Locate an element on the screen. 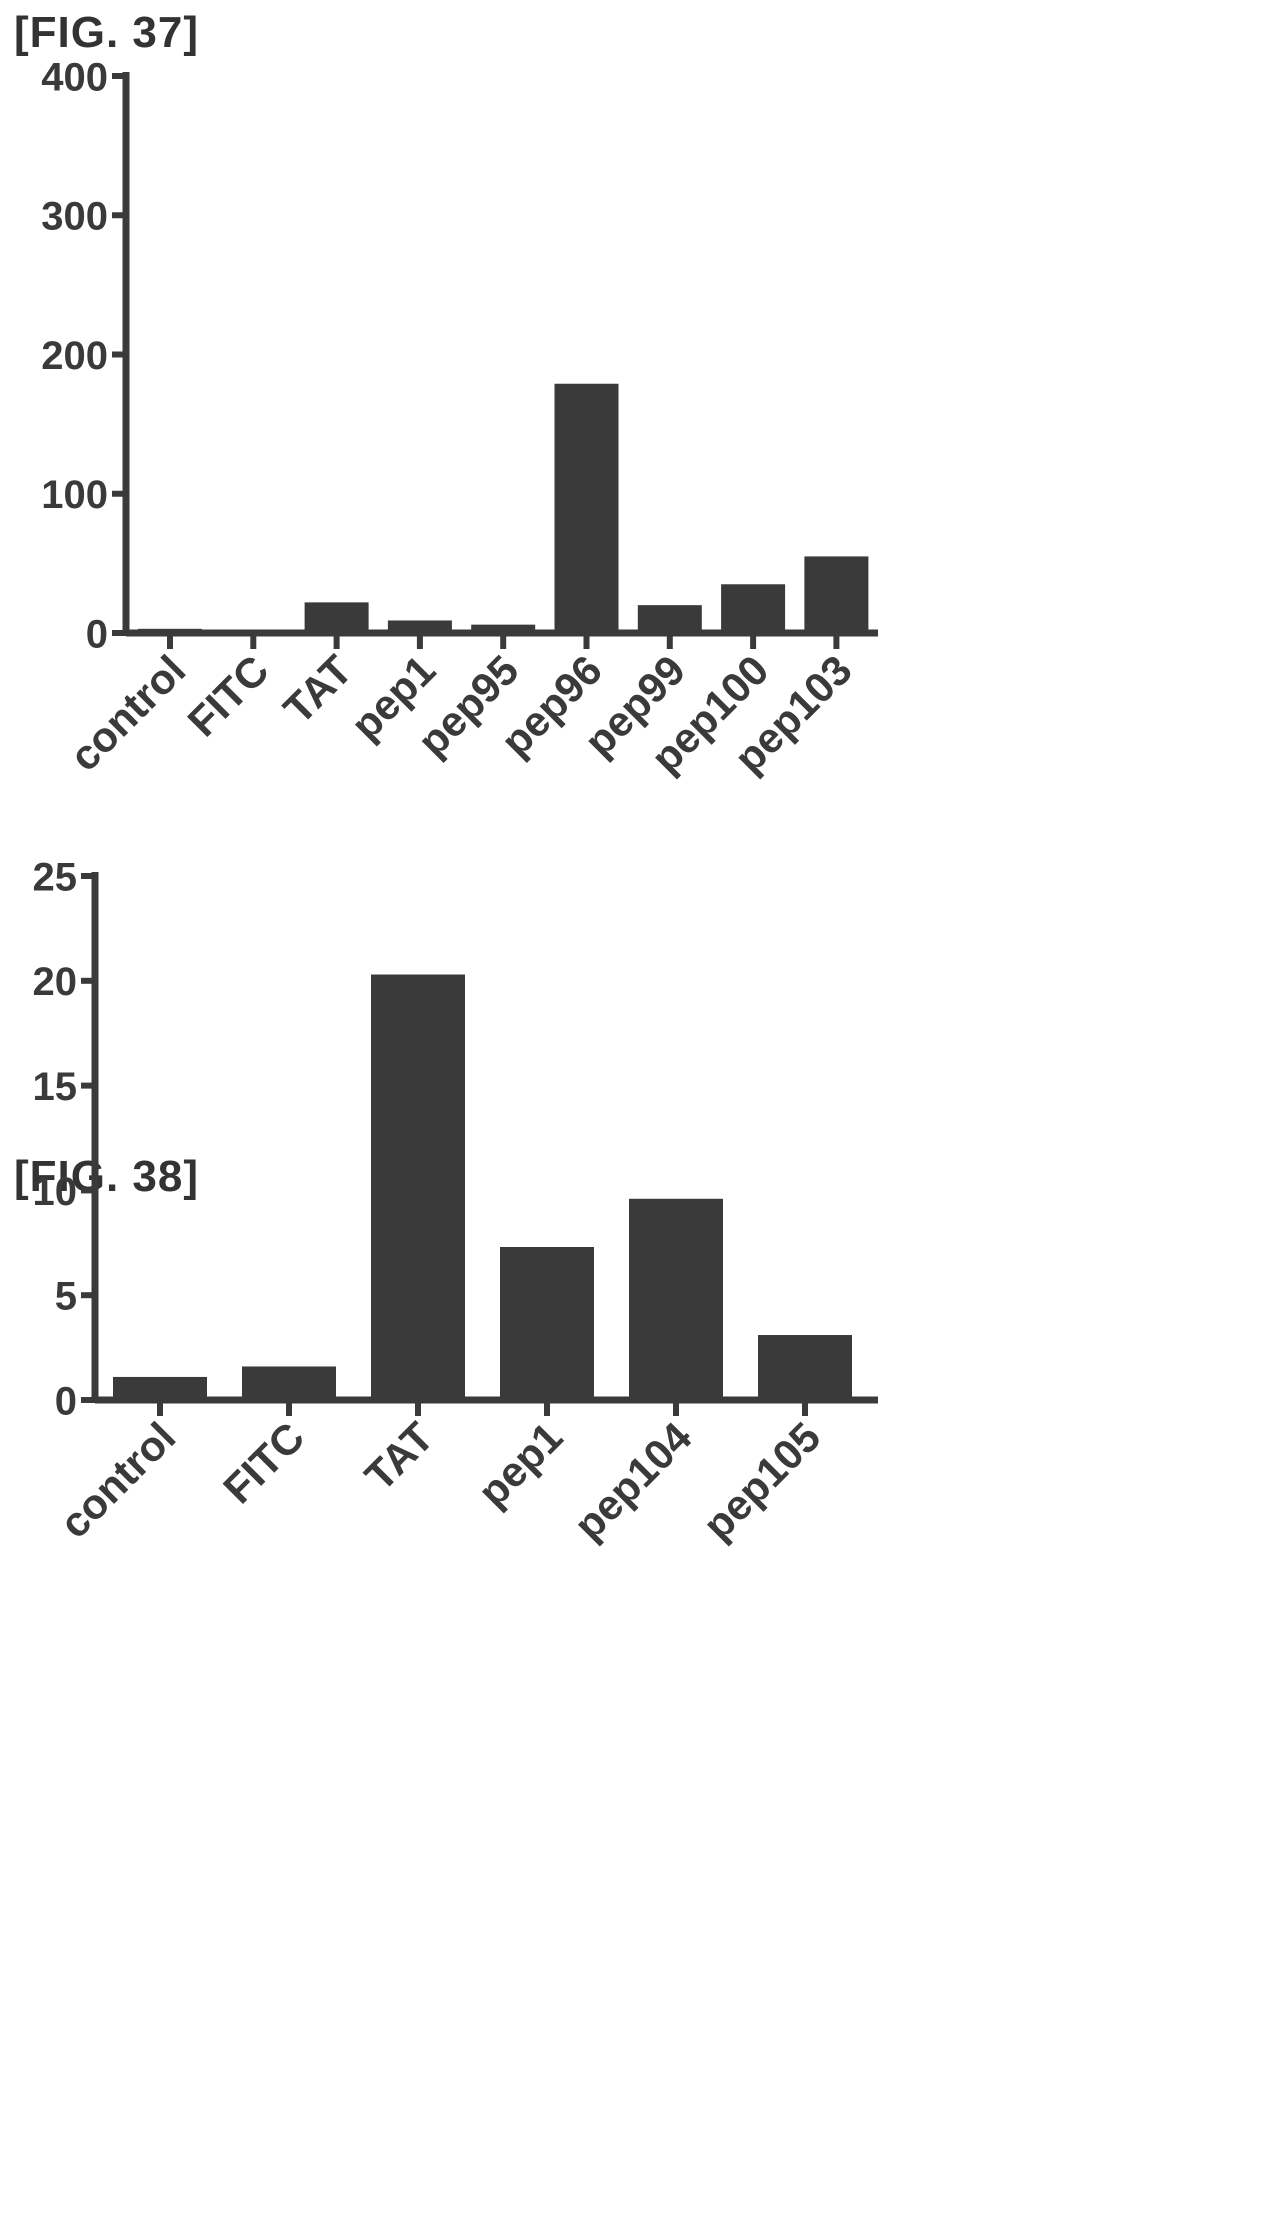 The height and width of the screenshot is (2235, 1277). x-tick-label: pep105 is located at coordinates (762, 1481).